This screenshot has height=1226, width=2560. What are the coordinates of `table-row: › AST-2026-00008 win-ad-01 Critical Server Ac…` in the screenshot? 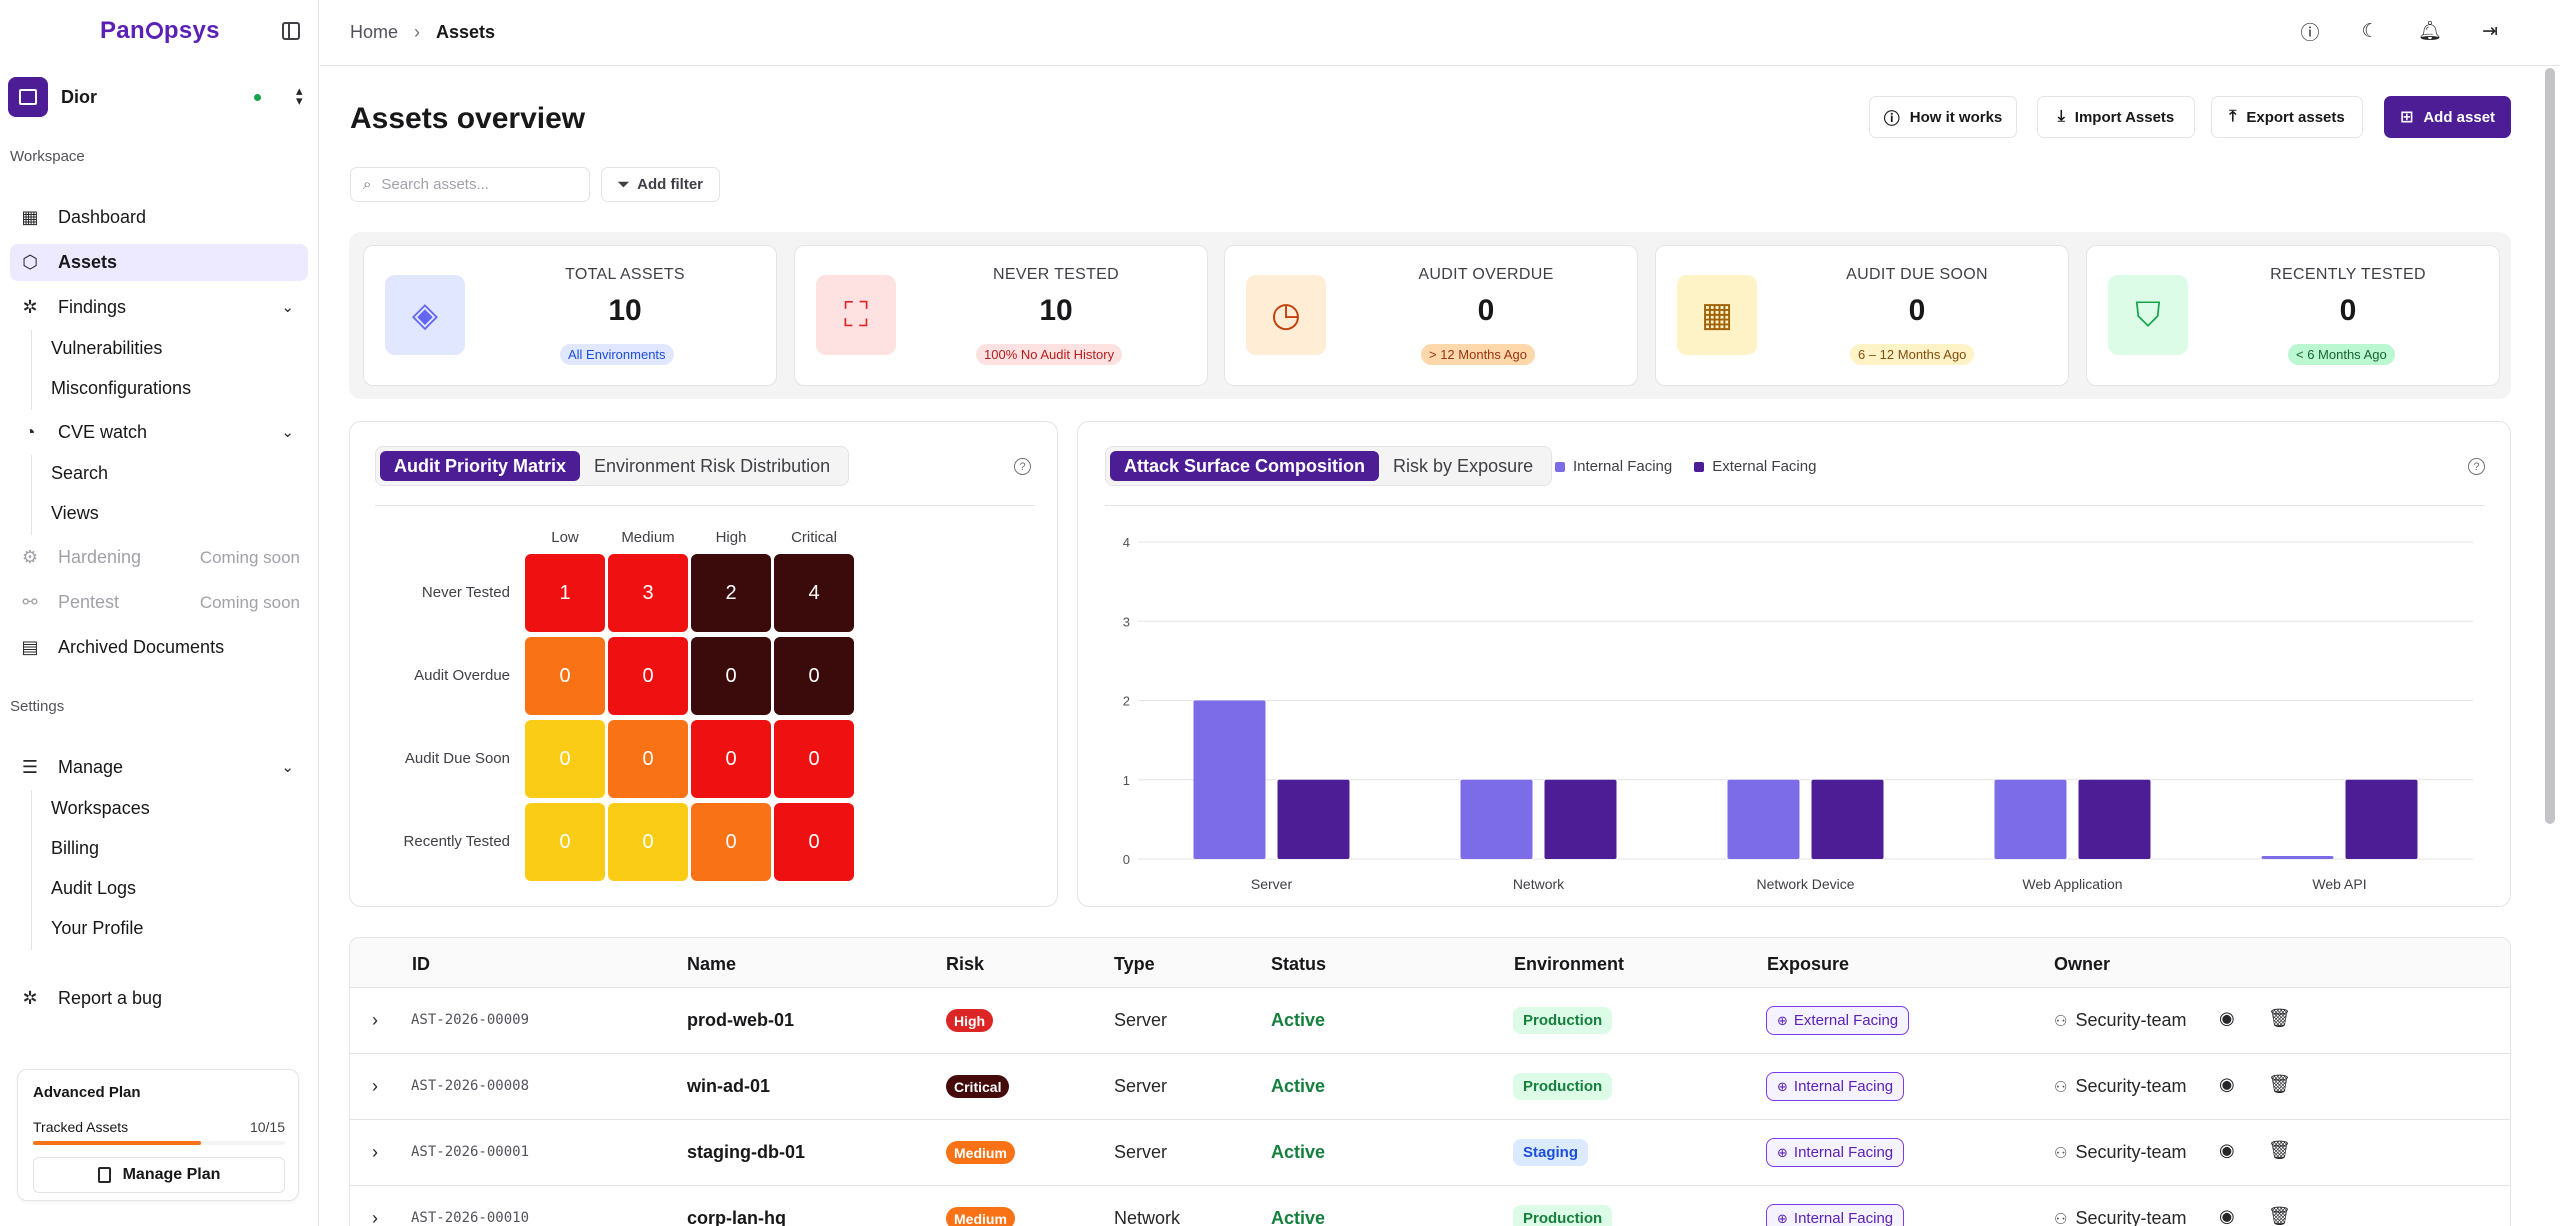 It's located at (1430, 1087).